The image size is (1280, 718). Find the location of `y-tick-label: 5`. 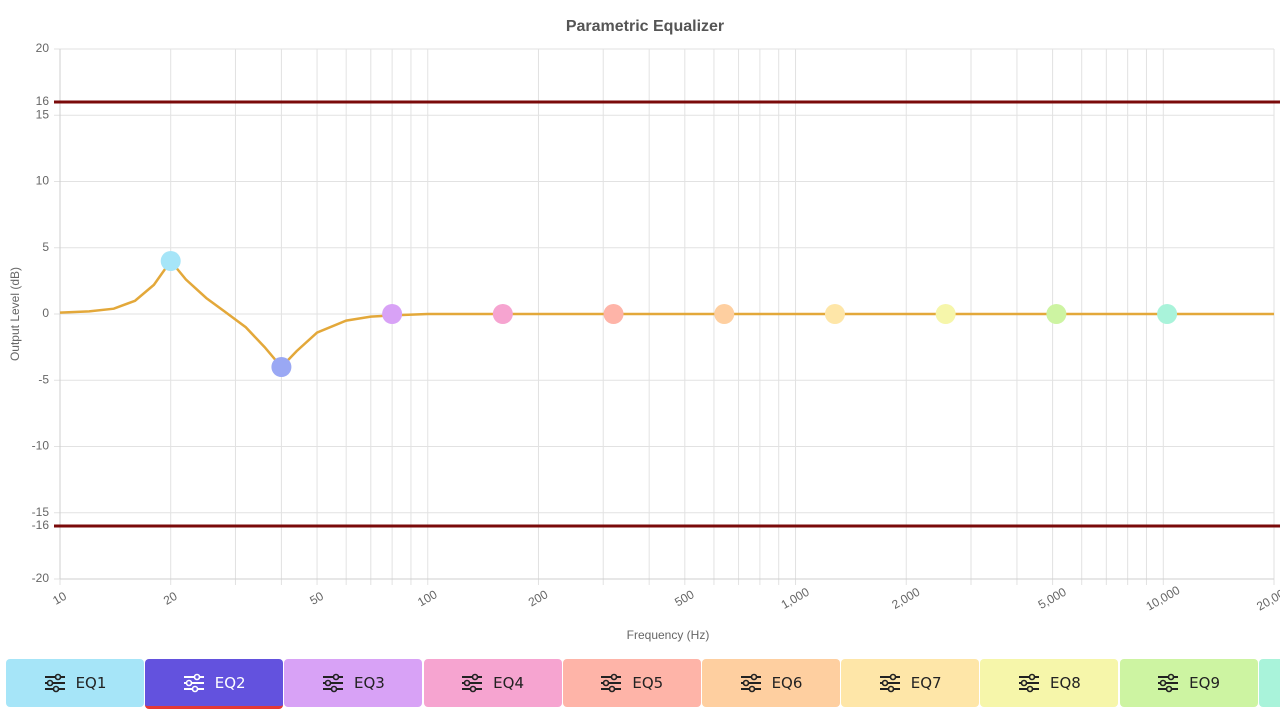

y-tick-label: 5 is located at coordinates (45, 247).